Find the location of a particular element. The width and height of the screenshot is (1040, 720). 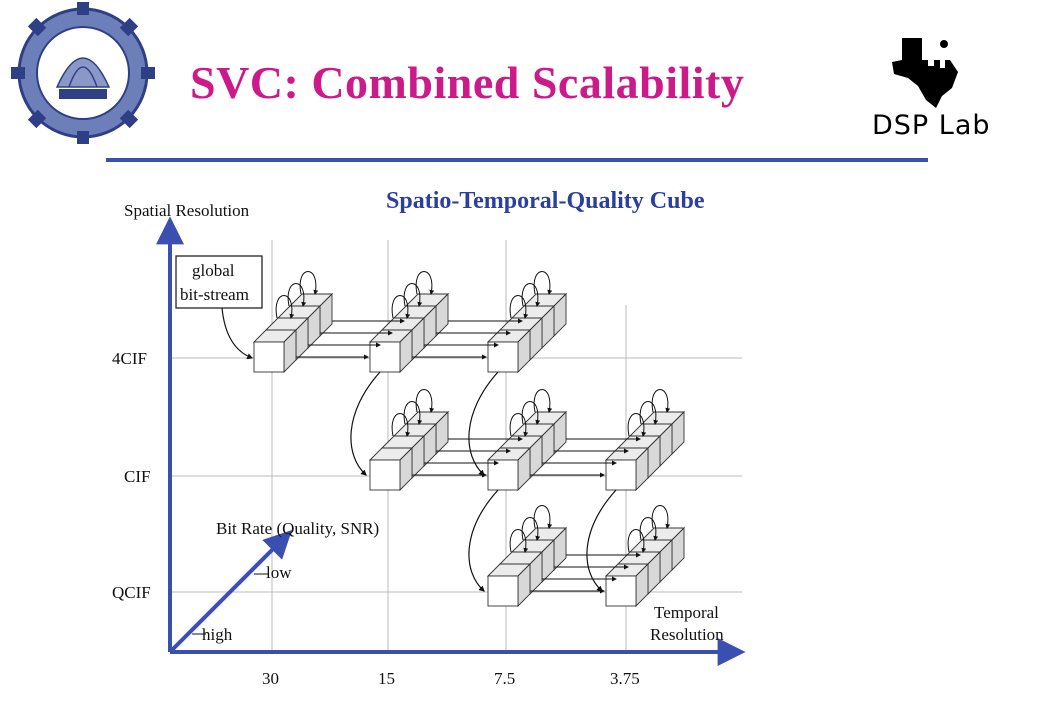

spatial-level-4cif: 4CIF is located at coordinates (129, 358).